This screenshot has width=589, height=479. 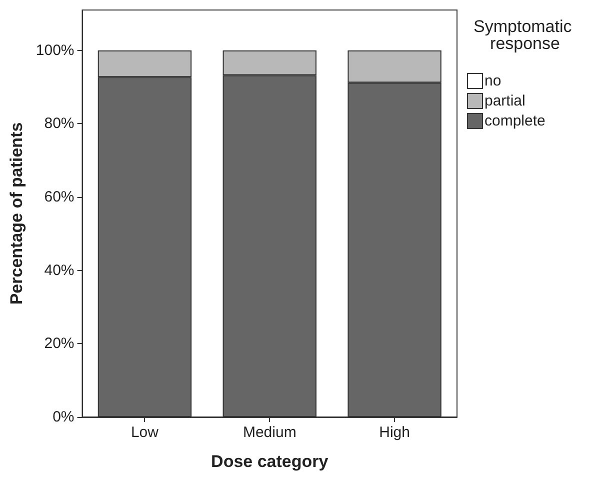 What do you see at coordinates (59, 270) in the screenshot?
I see `y-tick-label: 40%` at bounding box center [59, 270].